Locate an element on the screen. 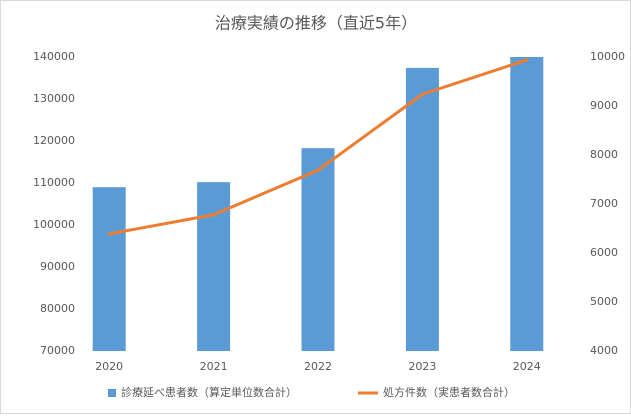  y2-tick-label: 6000 is located at coordinates (604, 252).